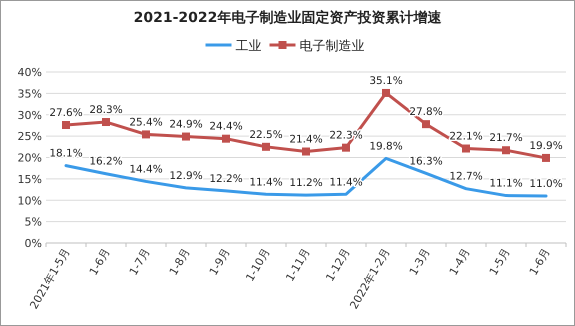 The height and width of the screenshot is (326, 575). What do you see at coordinates (506, 184) in the screenshot?
I see `data-label: 11.1%` at bounding box center [506, 184].